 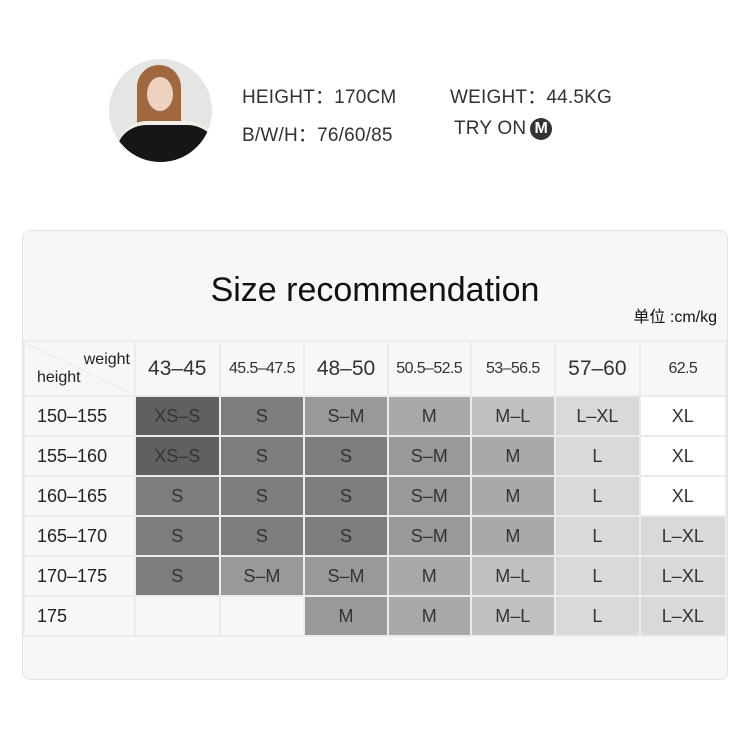 What do you see at coordinates (597, 368) in the screenshot?
I see `column-header: 57–60` at bounding box center [597, 368].